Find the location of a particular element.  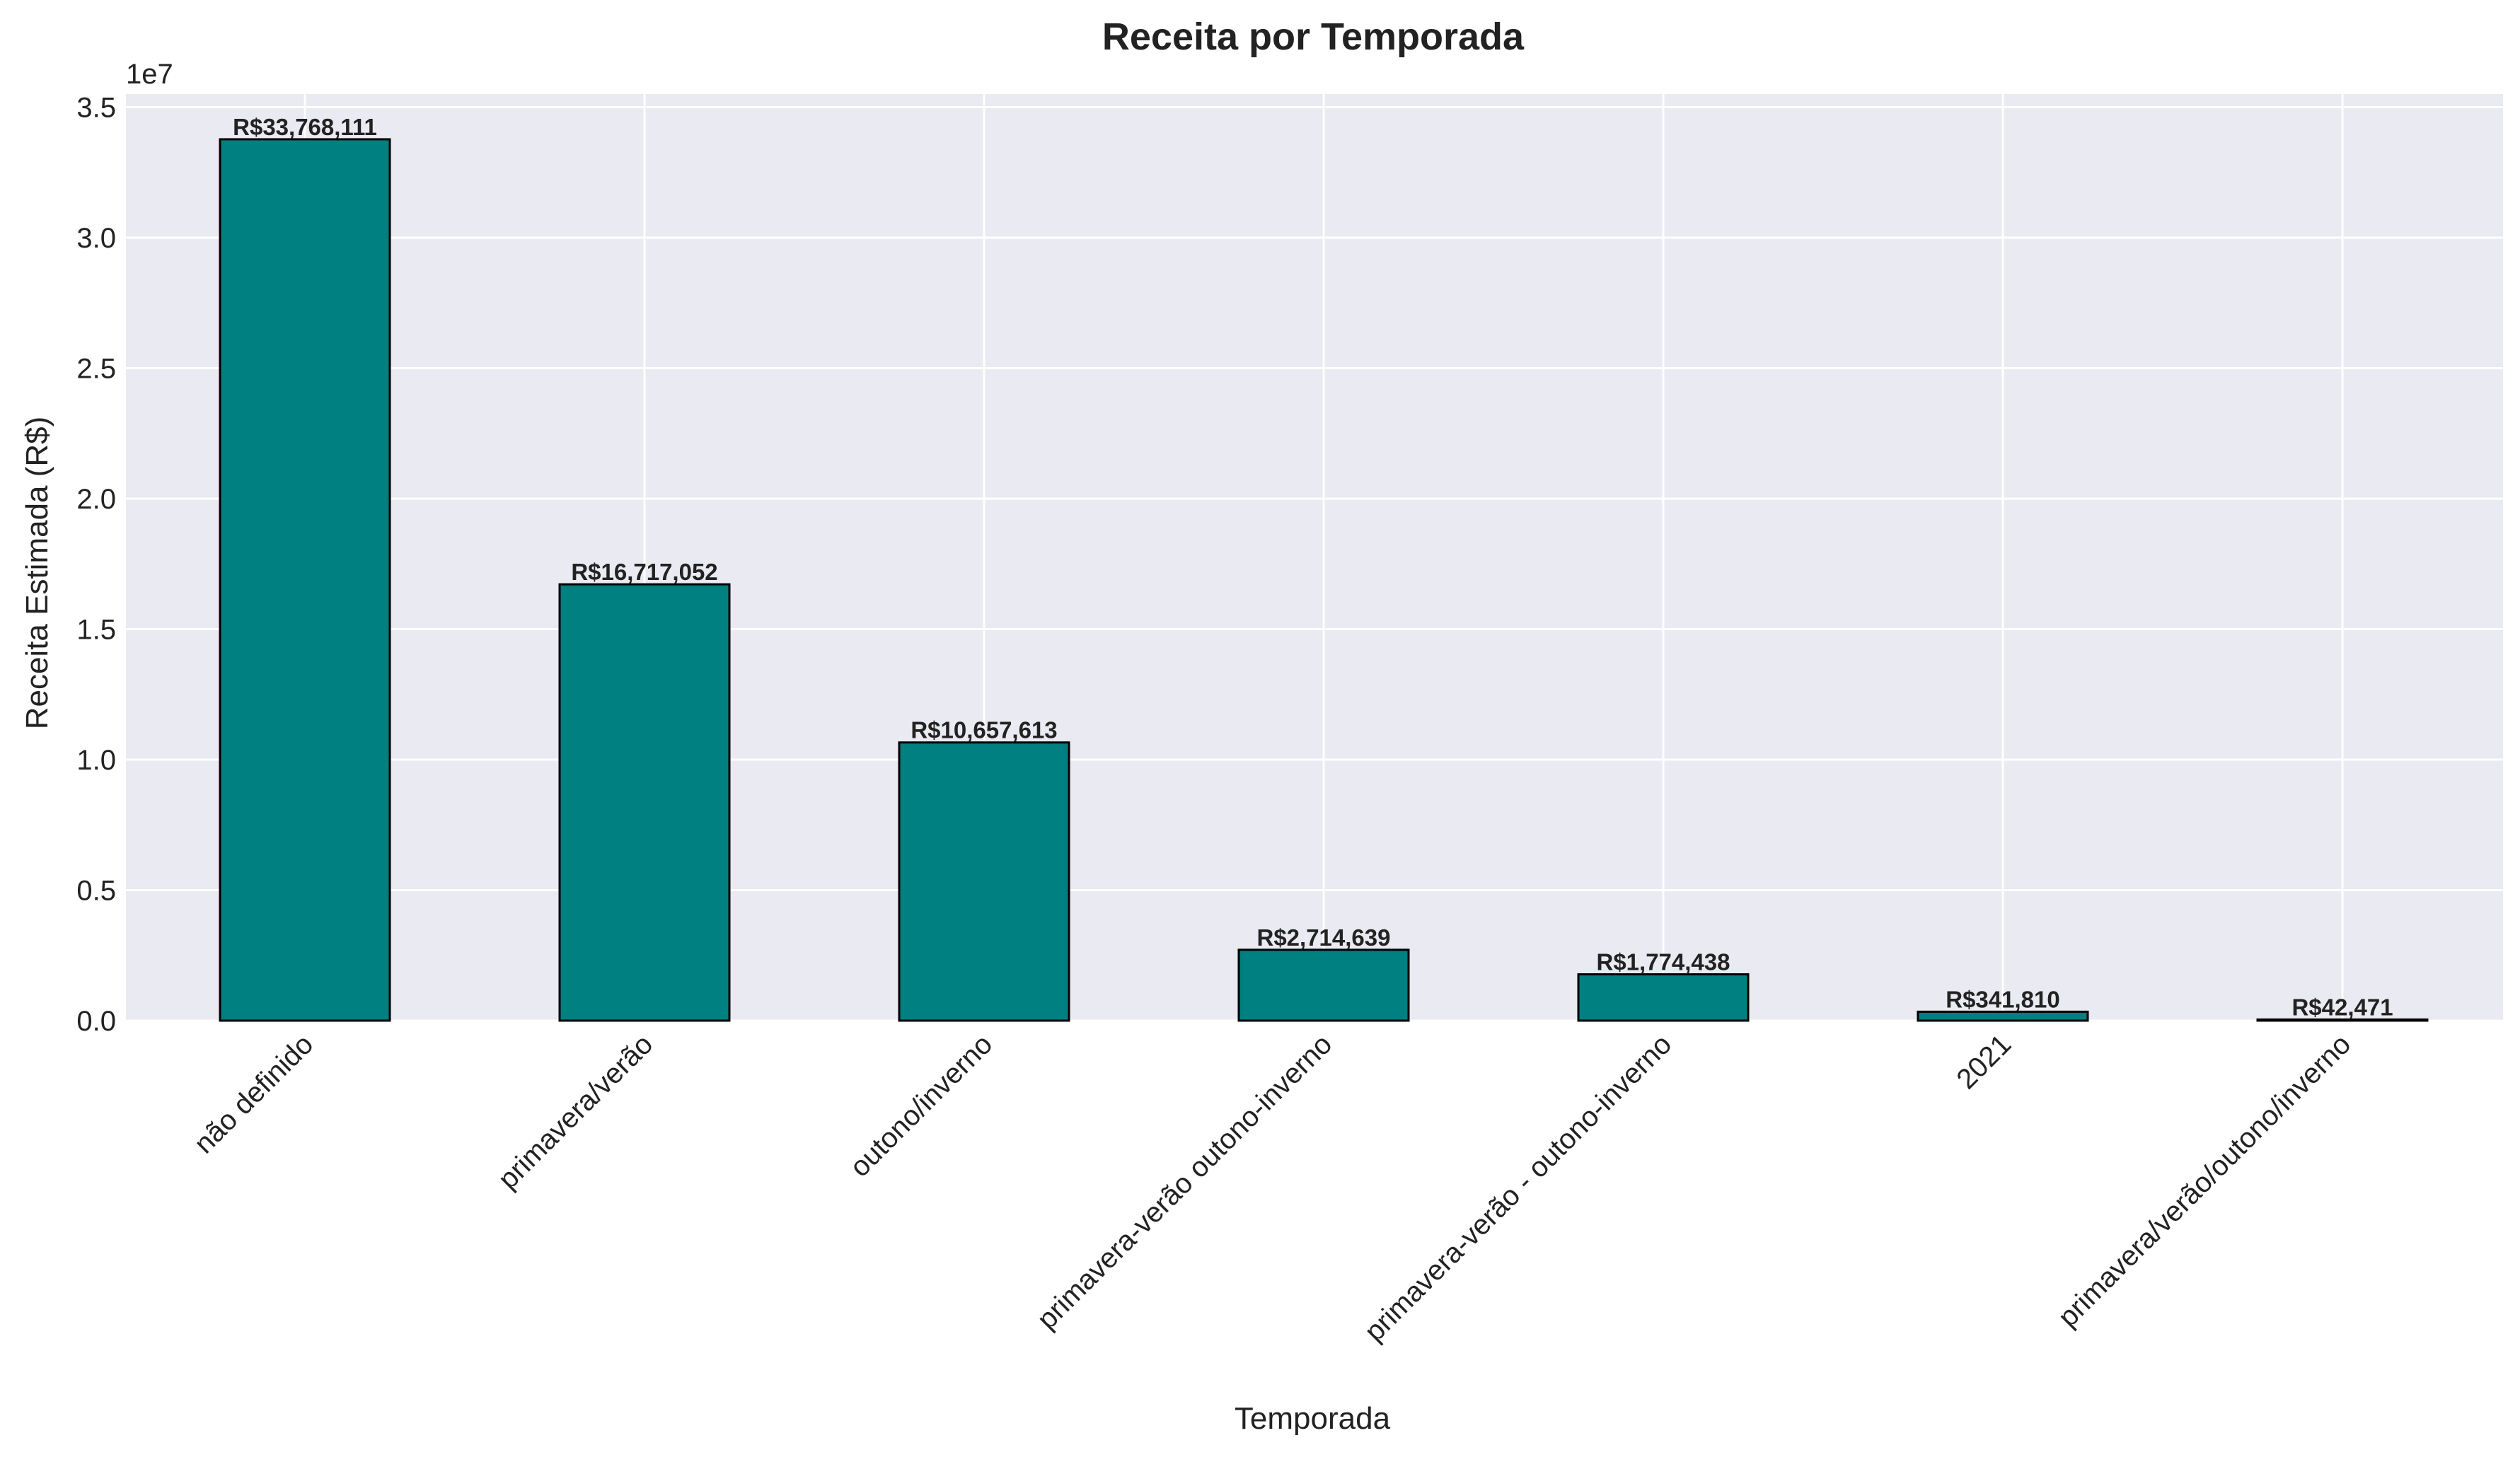

y-tick-label: 0.5 is located at coordinates (96, 890).